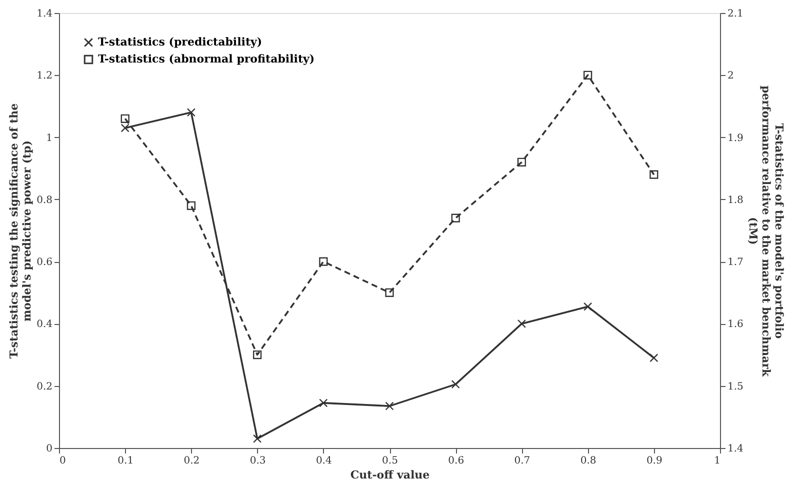 The image size is (792, 488). I want to click on x-tick-label: 0.5, so click(390, 461).